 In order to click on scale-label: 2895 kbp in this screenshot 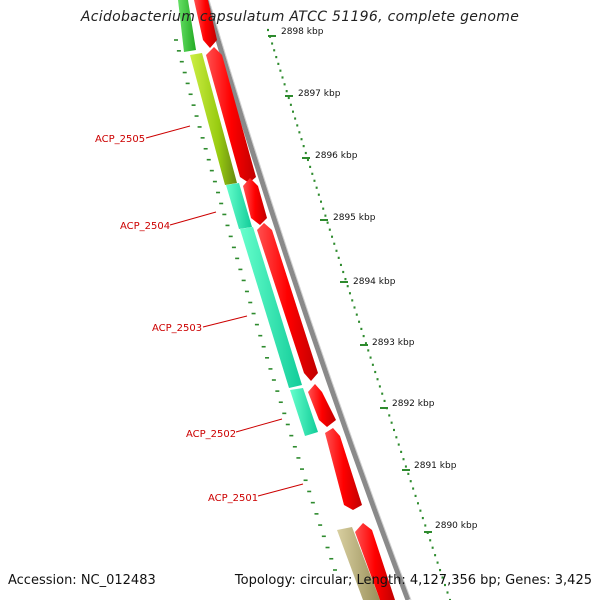, I will do `click(354, 218)`.